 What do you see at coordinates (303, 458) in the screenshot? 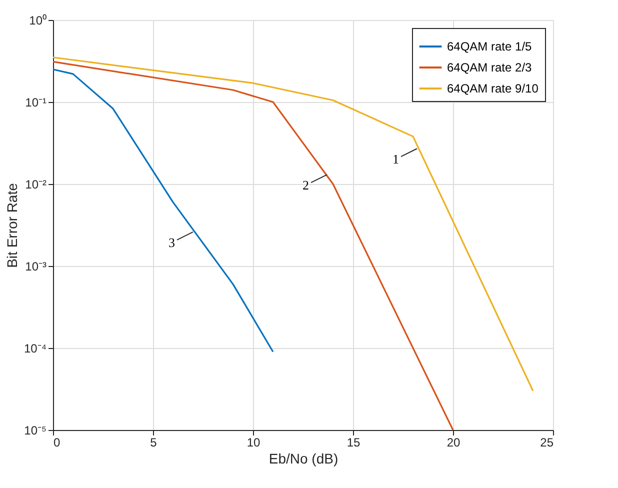
I see `x-axis-title: Eb/No (dB)` at bounding box center [303, 458].